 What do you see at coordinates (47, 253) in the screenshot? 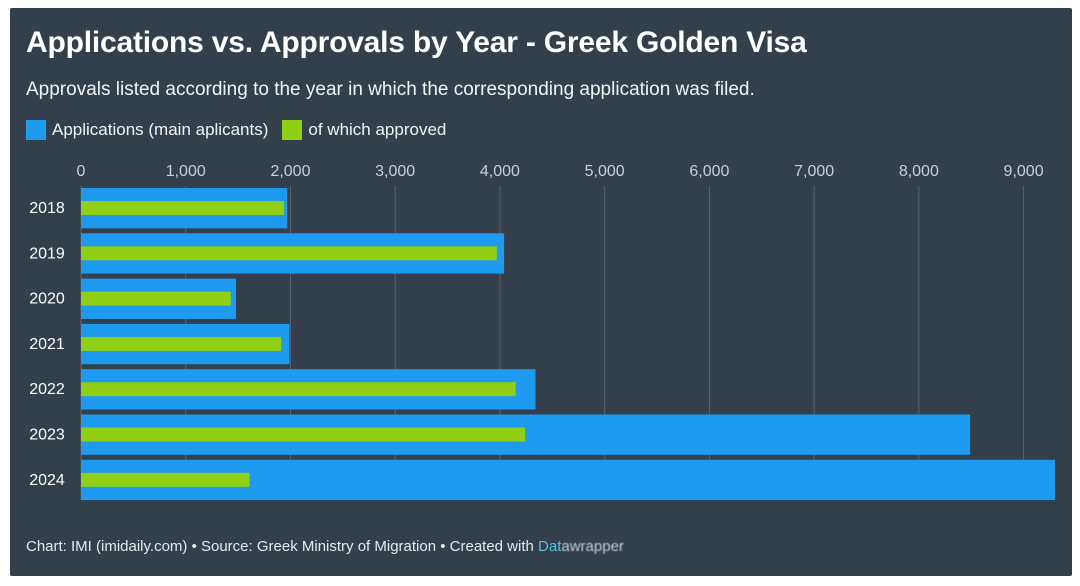
I see `y-category-label: 2019` at bounding box center [47, 253].